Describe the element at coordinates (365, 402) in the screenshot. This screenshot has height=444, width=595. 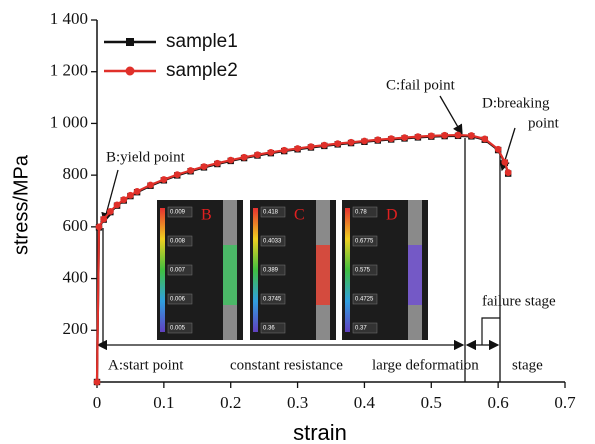
I see `x-tick-label: 0.4` at that location.